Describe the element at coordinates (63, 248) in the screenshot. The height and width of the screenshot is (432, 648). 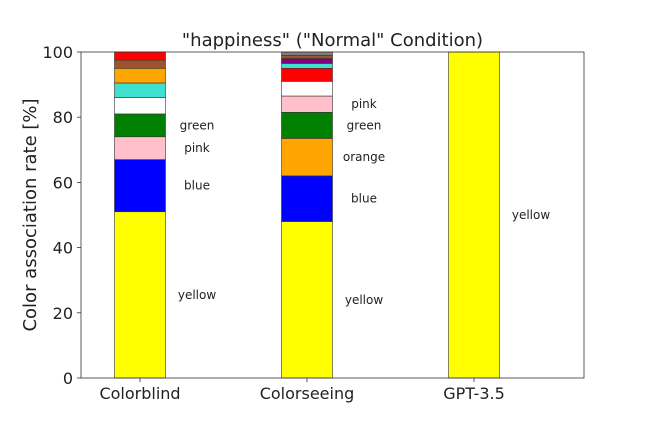
I see `y-tick-label: 40` at that location.